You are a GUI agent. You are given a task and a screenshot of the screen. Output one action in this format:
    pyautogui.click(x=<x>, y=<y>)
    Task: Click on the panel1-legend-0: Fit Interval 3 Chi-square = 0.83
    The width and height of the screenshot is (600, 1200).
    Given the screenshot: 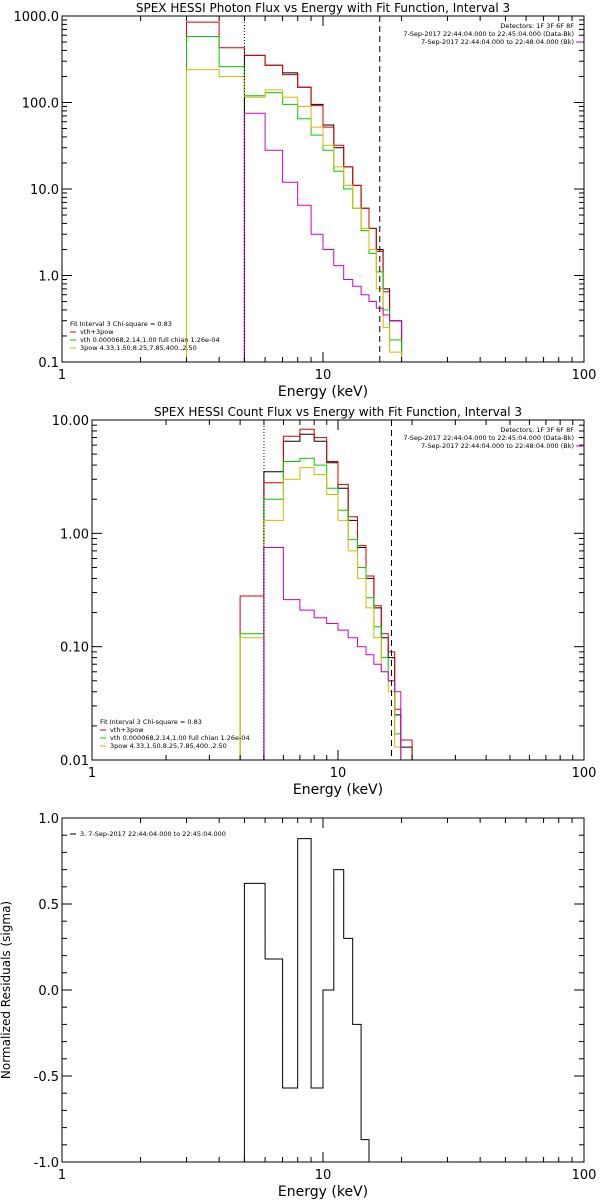 What is the action you would take?
    pyautogui.click(x=121, y=324)
    